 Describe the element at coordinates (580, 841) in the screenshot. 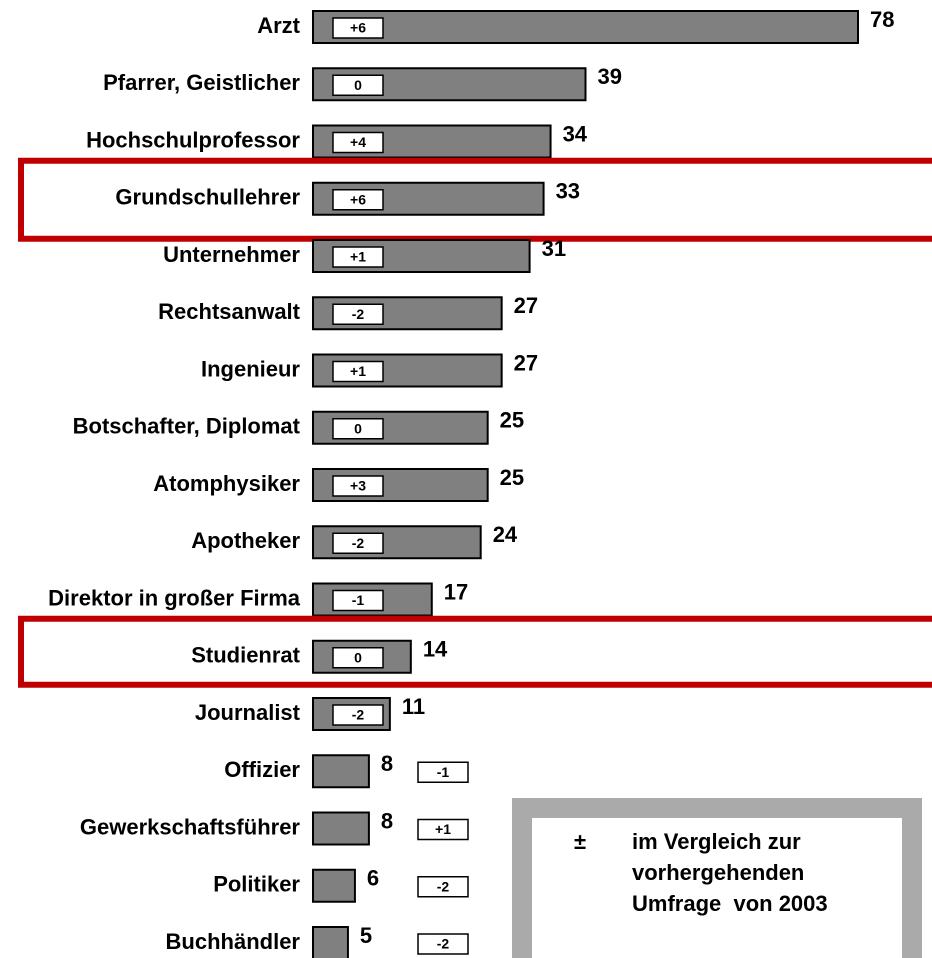

I see `legend-symbol: ±` at that location.